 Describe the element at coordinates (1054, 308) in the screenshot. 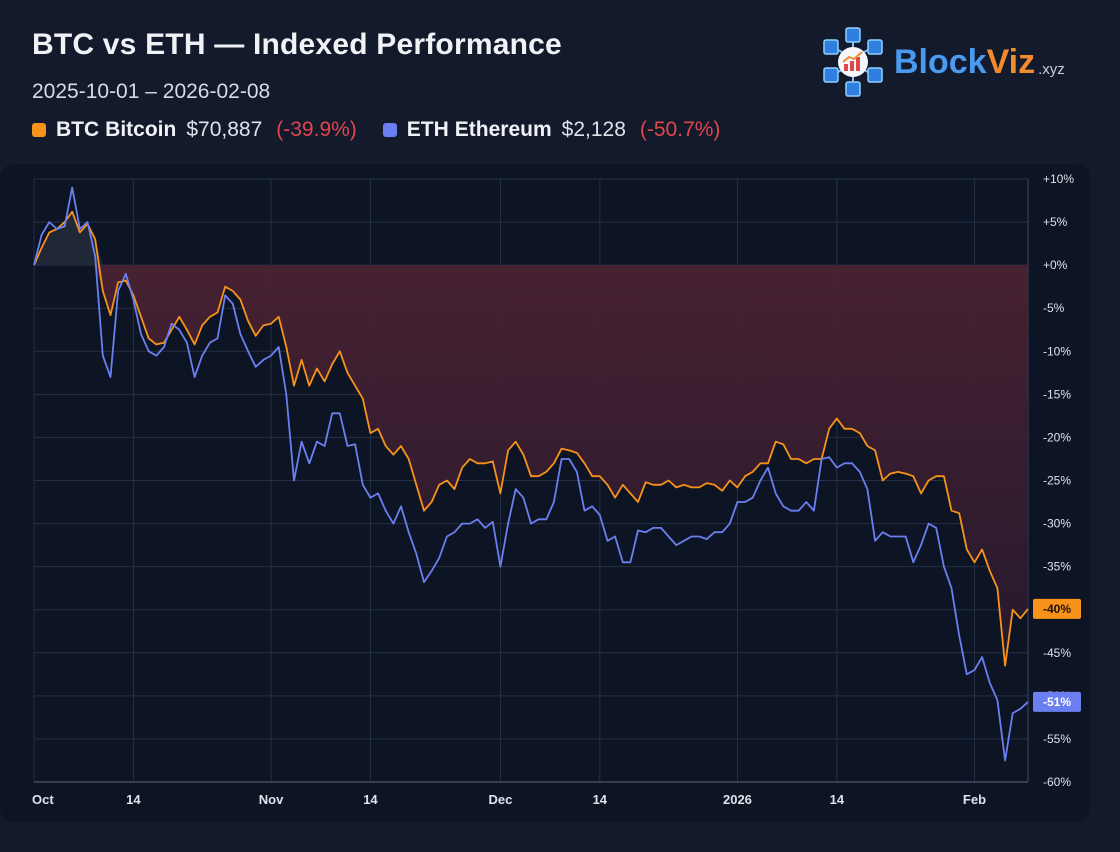

I see `y-tick-label: -5%` at that location.